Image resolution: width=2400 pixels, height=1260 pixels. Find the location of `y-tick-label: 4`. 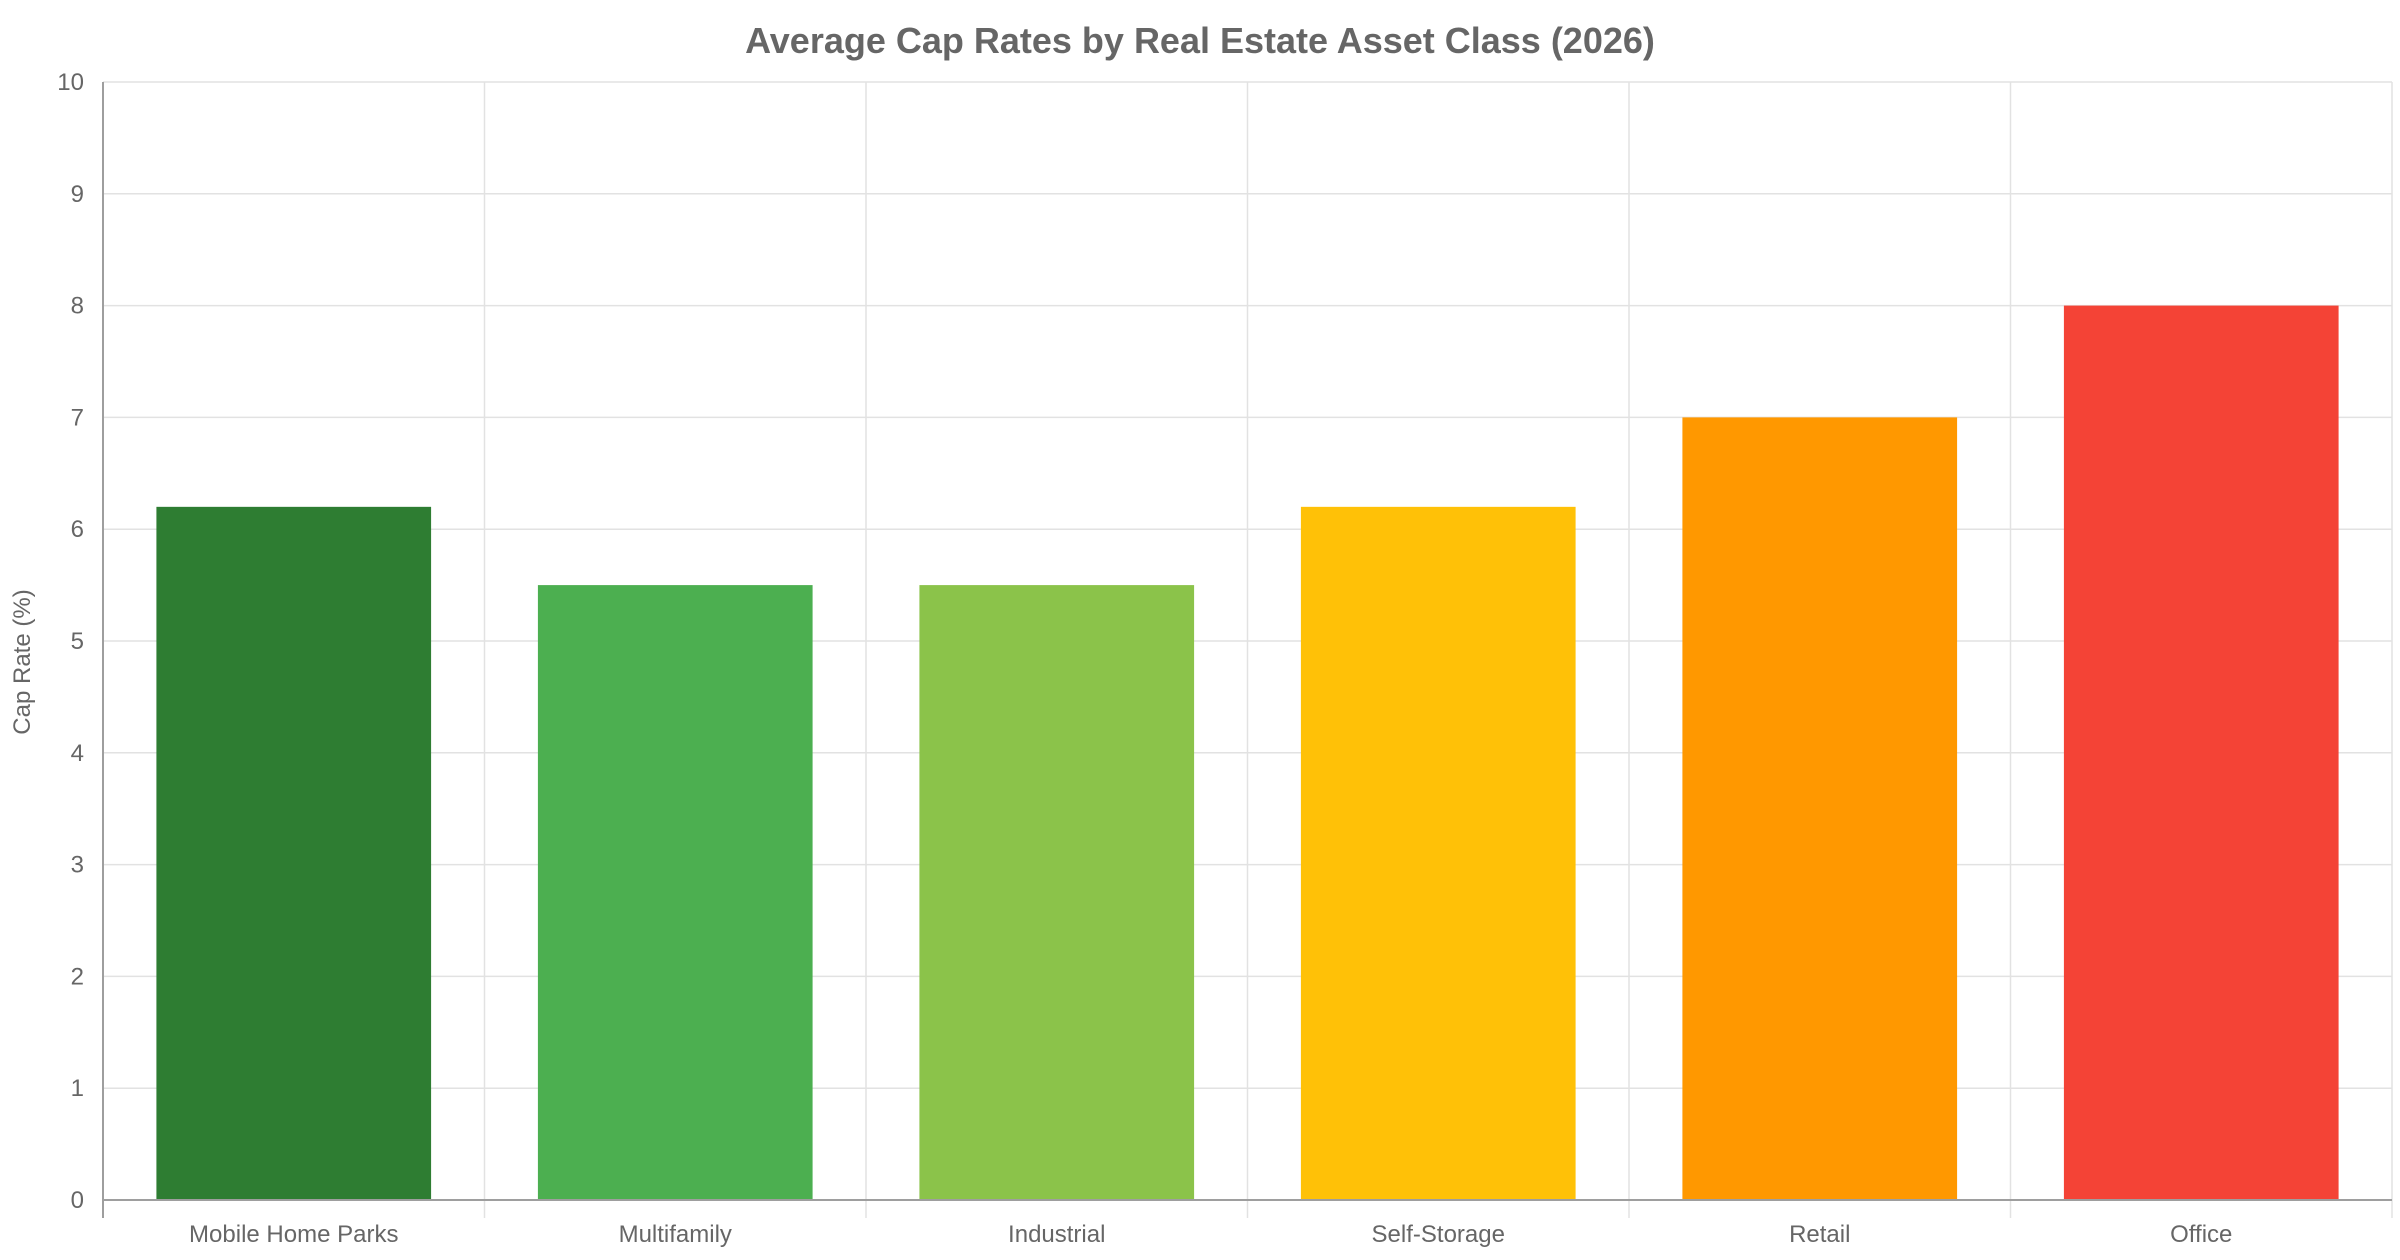

y-tick-label: 4 is located at coordinates (77, 753).